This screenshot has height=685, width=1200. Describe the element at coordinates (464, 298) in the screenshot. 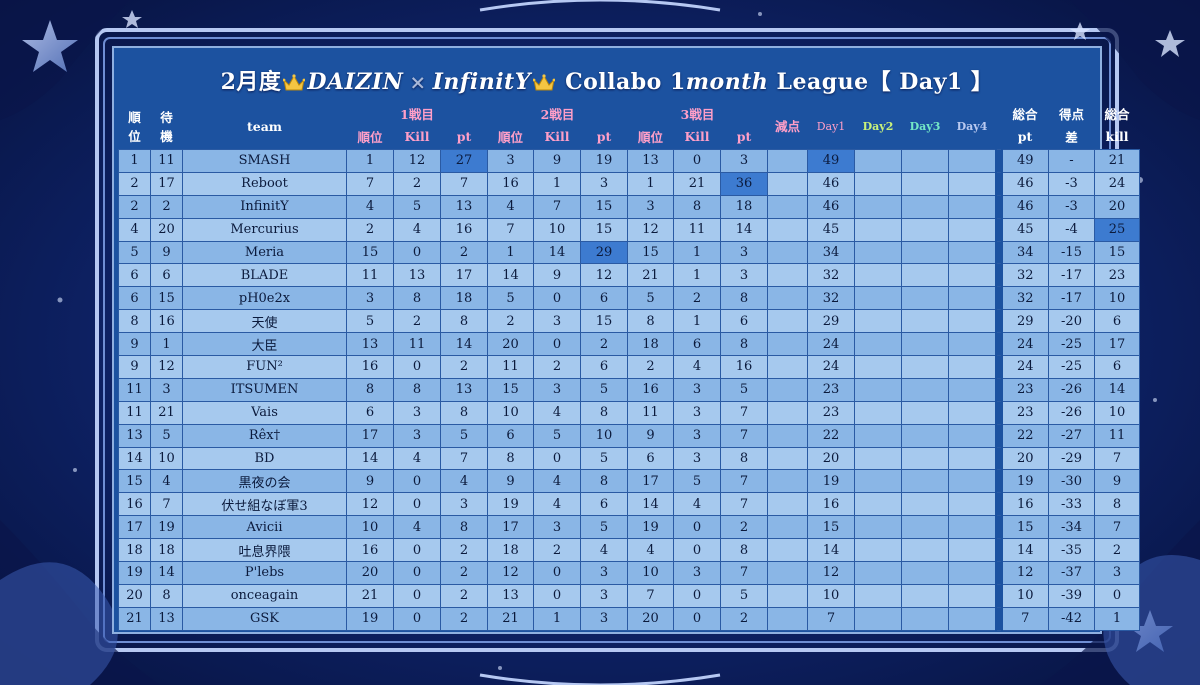

I see `cell-m1-pt: 18` at that location.